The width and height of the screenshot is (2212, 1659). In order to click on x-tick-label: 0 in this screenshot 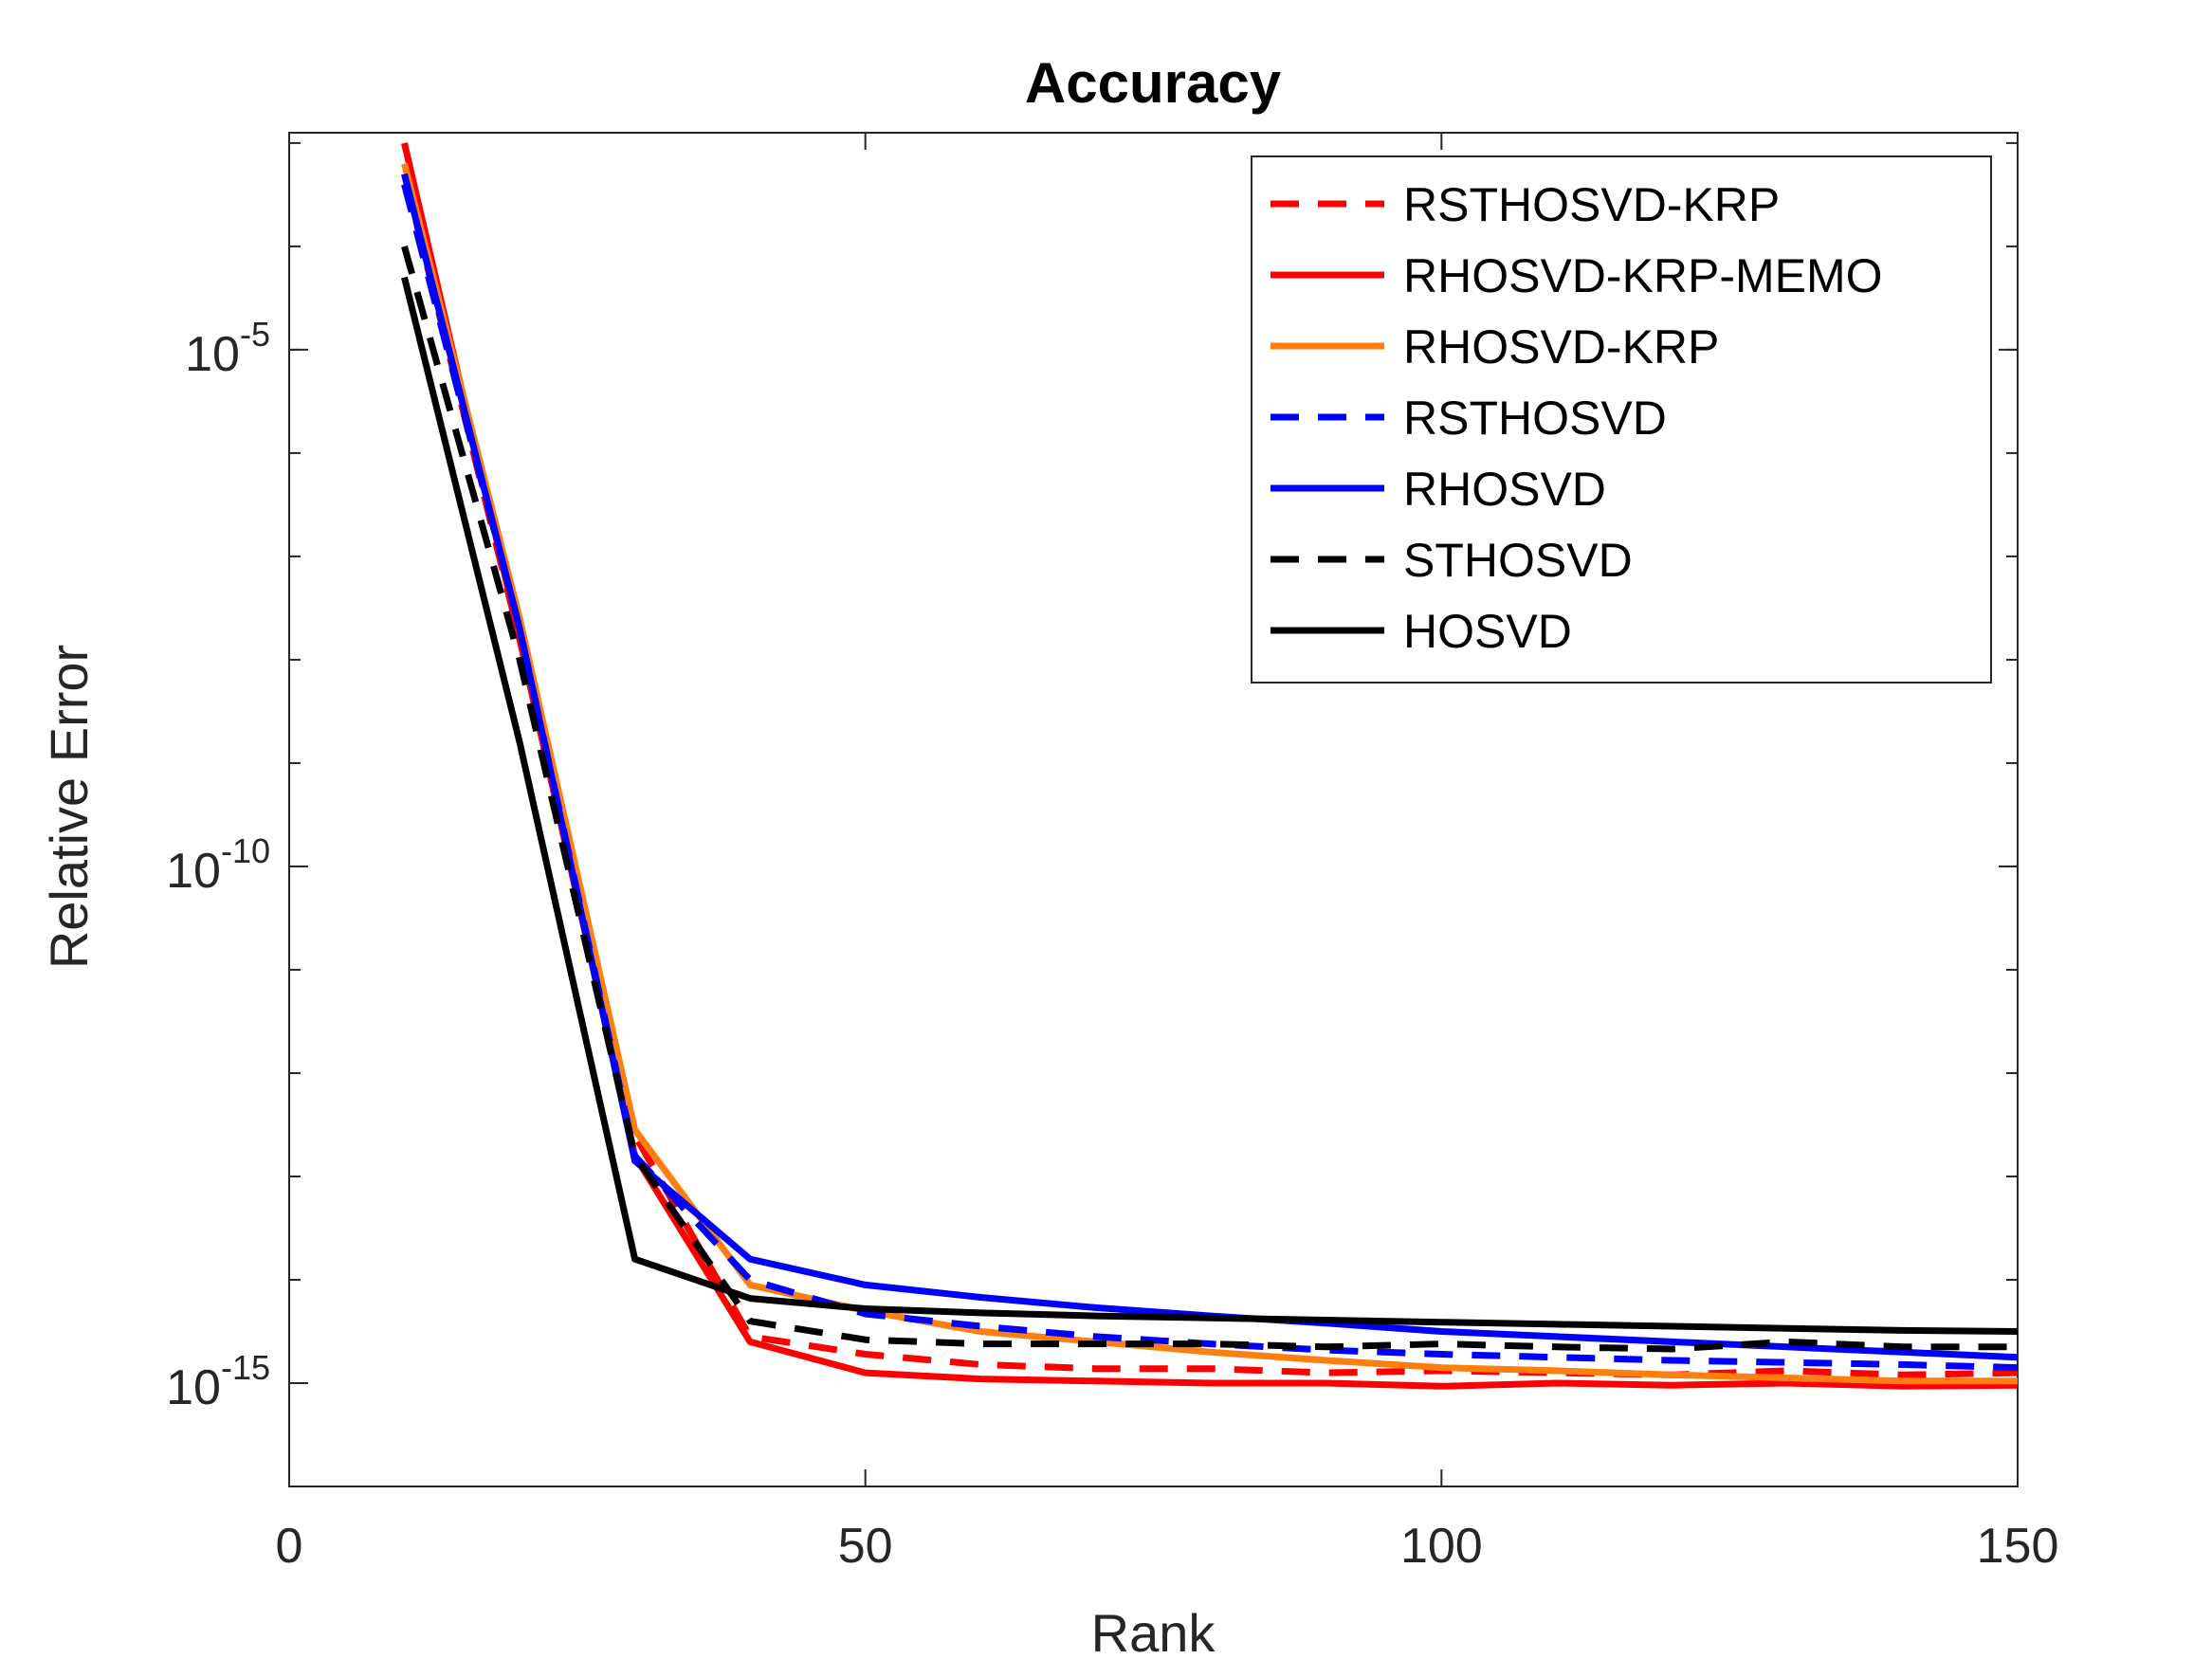, I will do `click(289, 1546)`.